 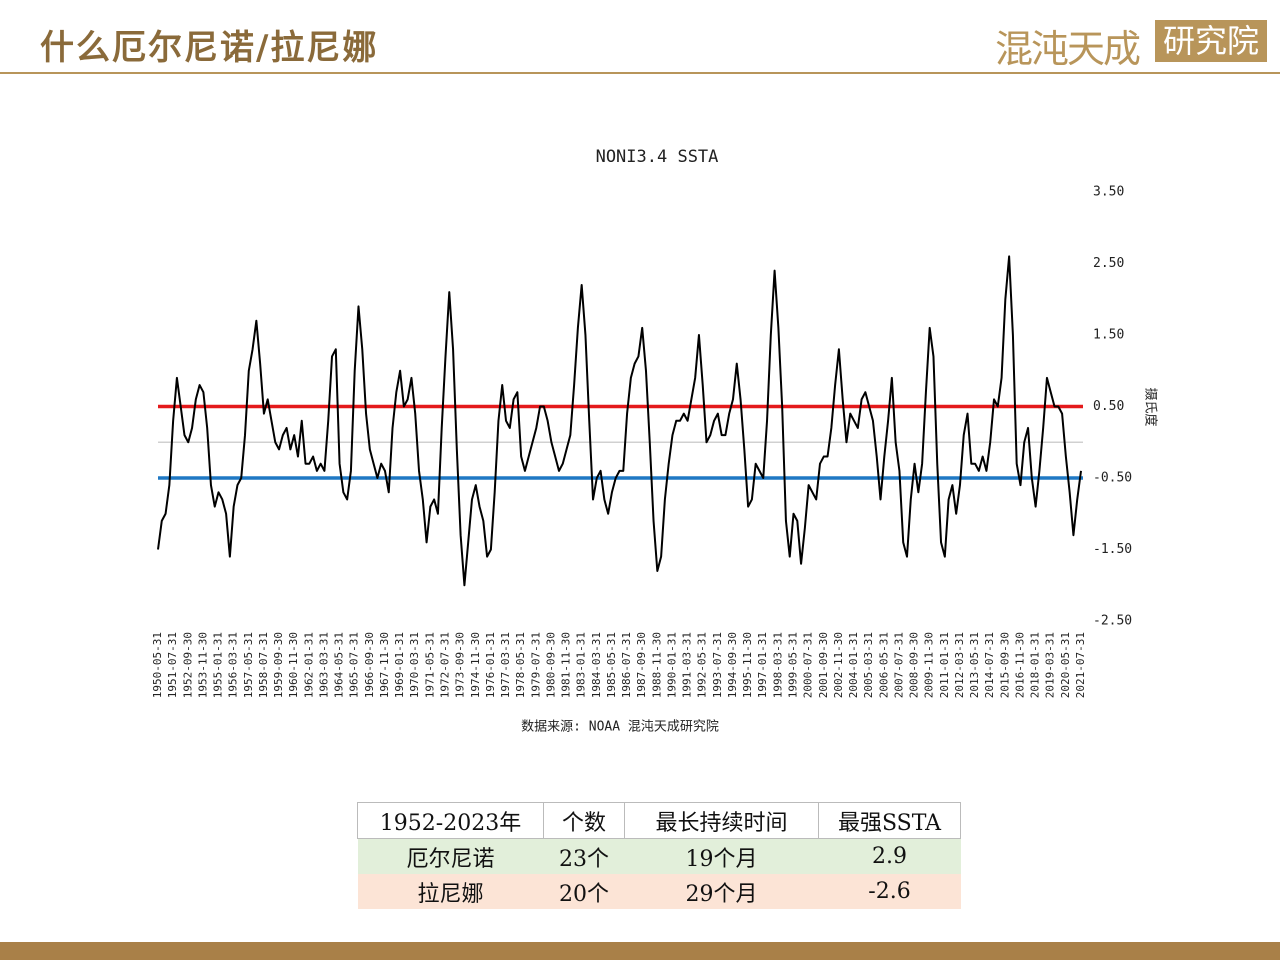 I want to click on table-header: 1952-2023年 个数 最长持续时间 最强SSTA, so click(x=659, y=820).